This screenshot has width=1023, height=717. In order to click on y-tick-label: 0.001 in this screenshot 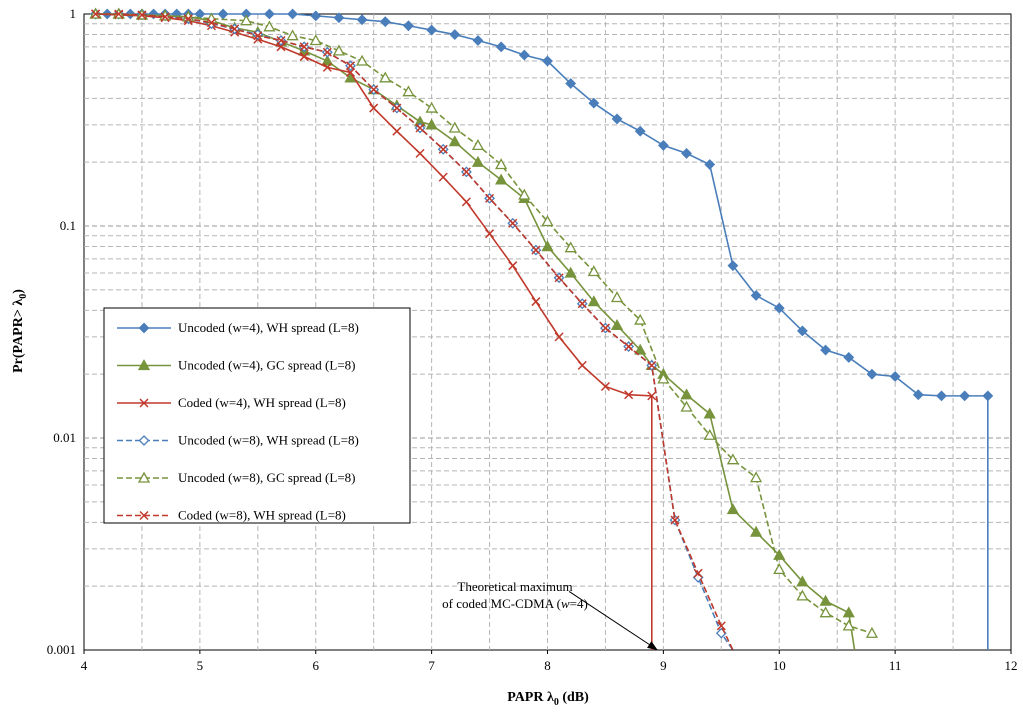, I will do `click(61, 649)`.